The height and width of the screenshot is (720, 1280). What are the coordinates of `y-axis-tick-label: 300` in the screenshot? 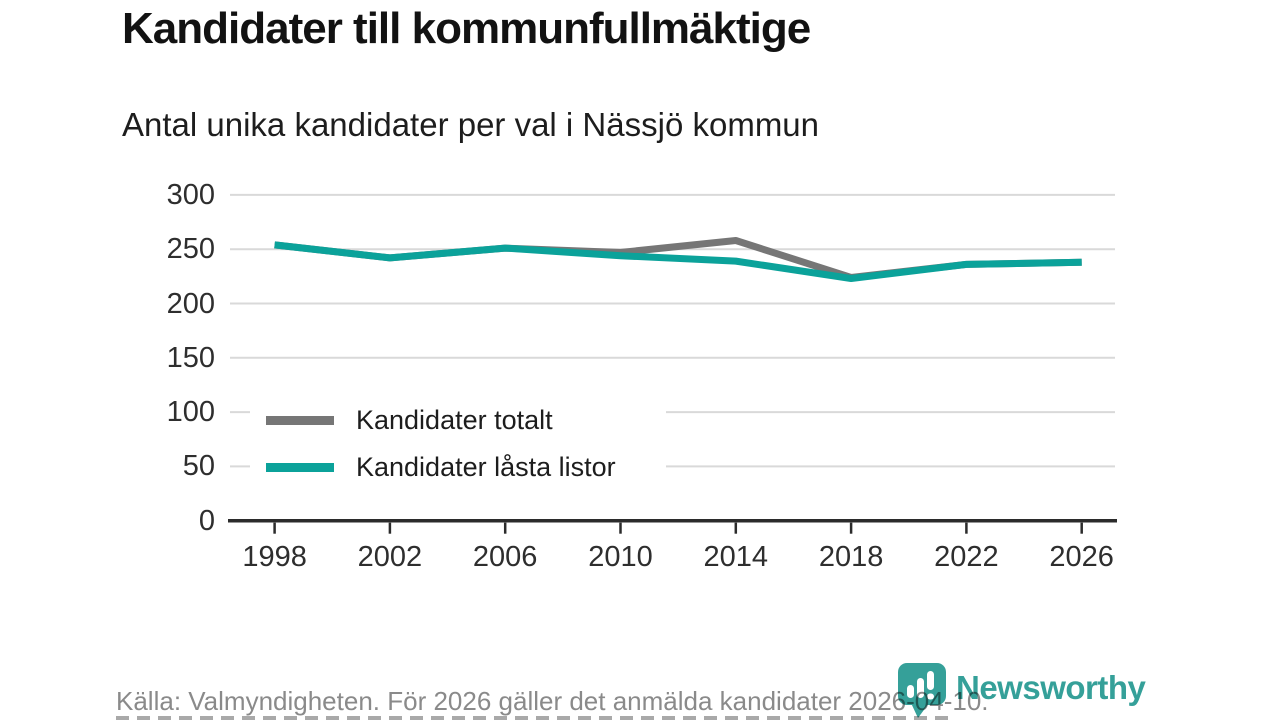 It's located at (190, 194).